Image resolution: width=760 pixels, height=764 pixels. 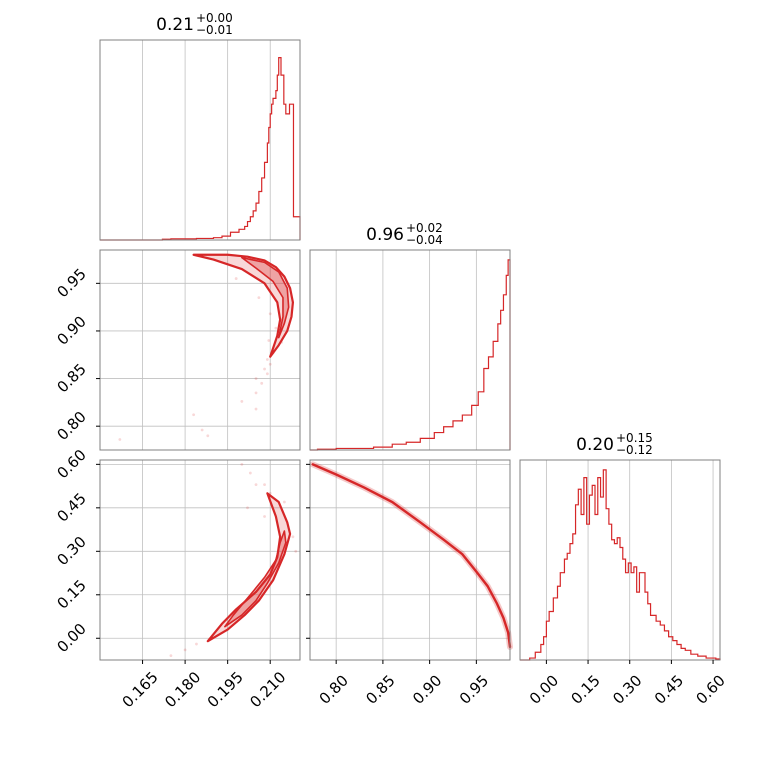 What do you see at coordinates (71, 426) in the screenshot?
I see `y-tick-label: 0.80` at bounding box center [71, 426].